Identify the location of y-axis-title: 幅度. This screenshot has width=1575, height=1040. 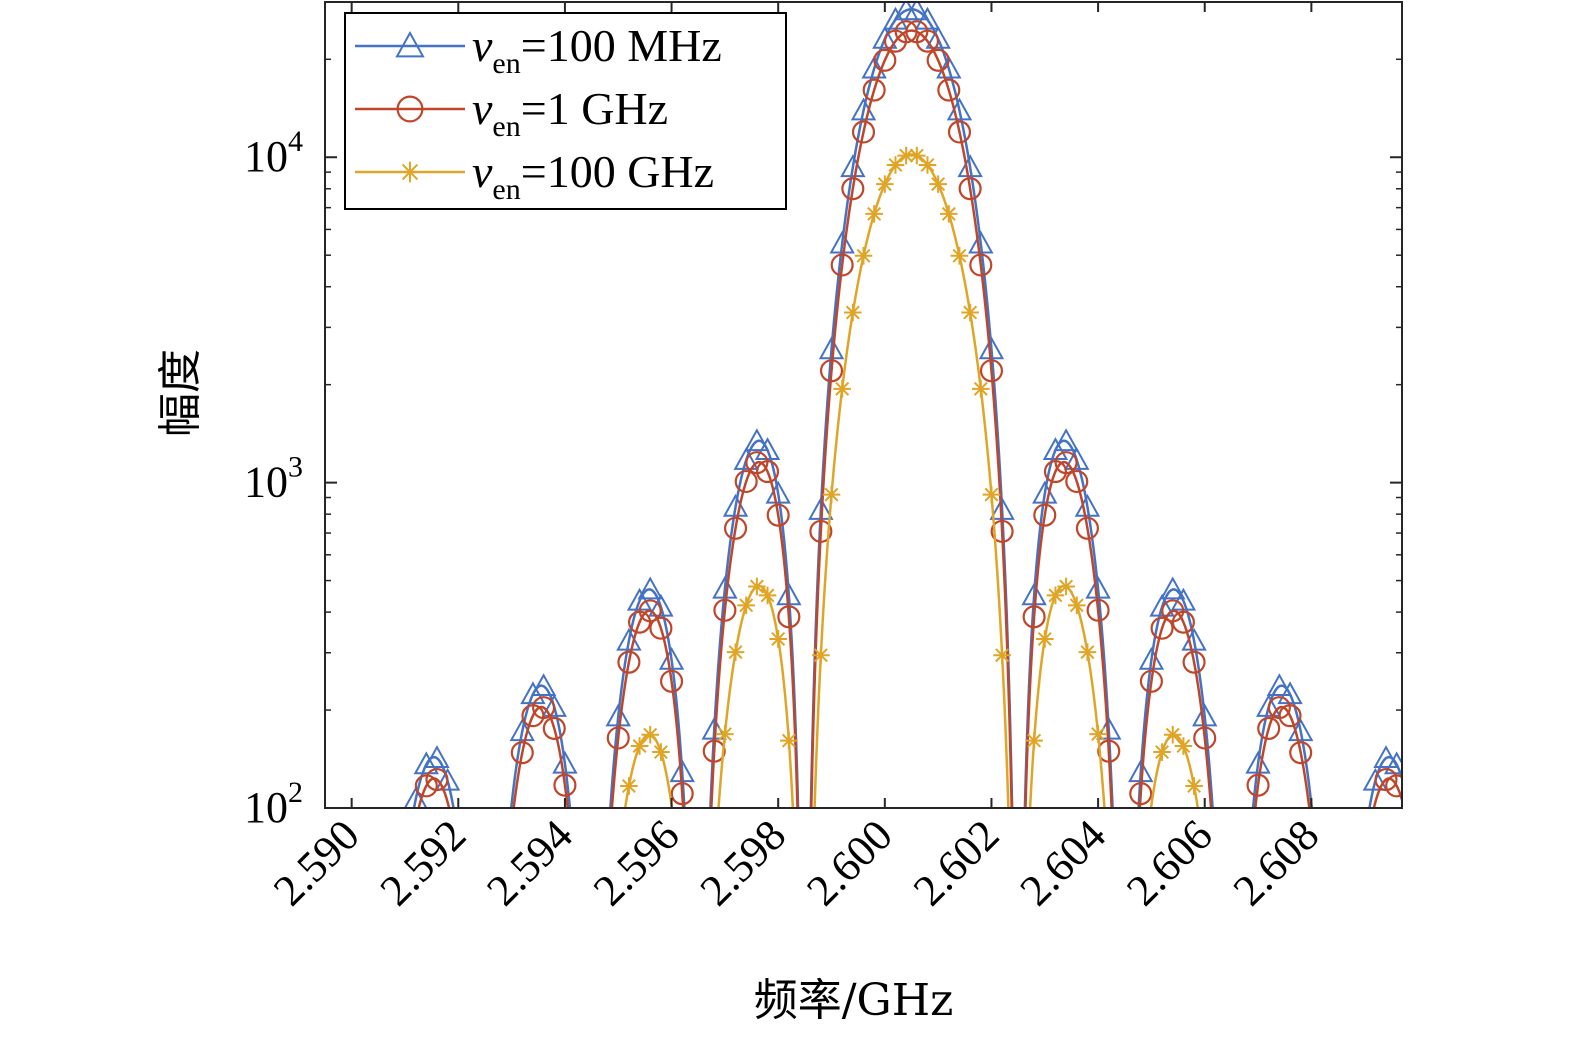
(180, 393).